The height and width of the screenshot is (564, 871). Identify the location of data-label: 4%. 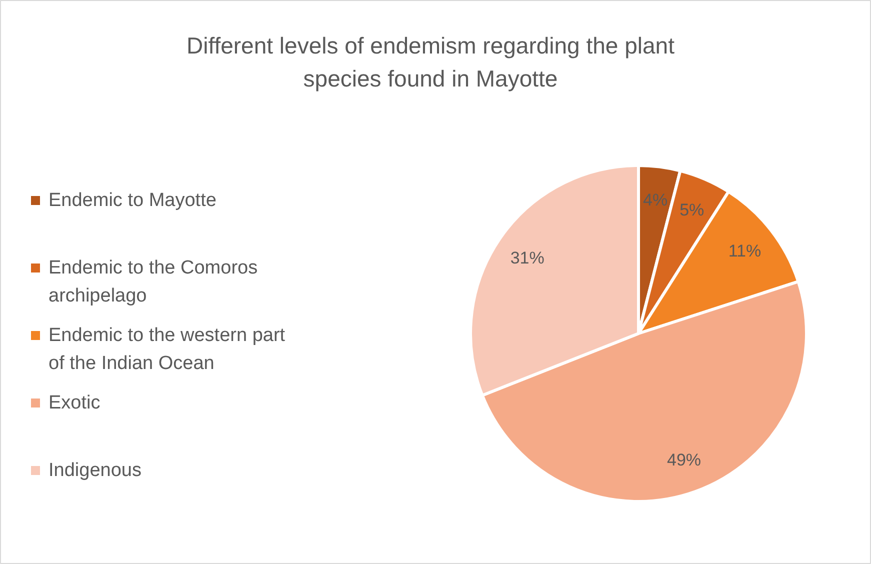
(655, 200).